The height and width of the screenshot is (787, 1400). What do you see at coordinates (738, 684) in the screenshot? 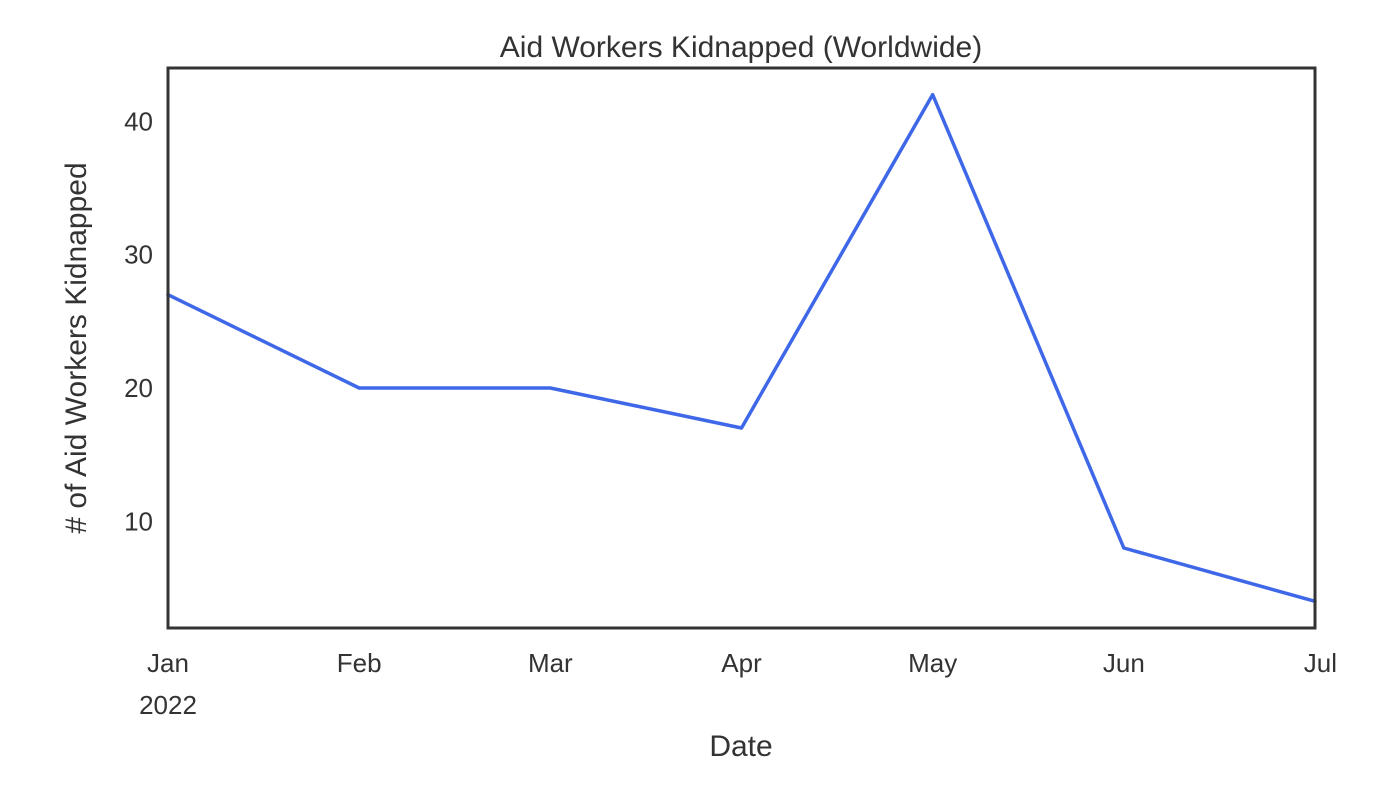
I see `x-axis-ticks: Jan 2022 Feb Mar Apr May Jun Jul` at bounding box center [738, 684].